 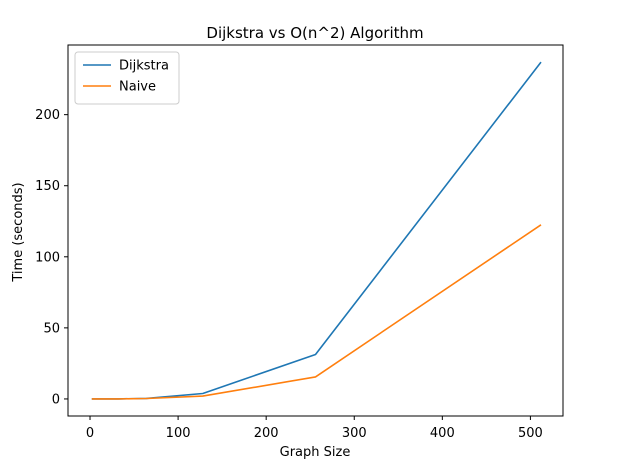 What do you see at coordinates (127, 78) in the screenshot?
I see `legend: Dijkstra Naive` at bounding box center [127, 78].